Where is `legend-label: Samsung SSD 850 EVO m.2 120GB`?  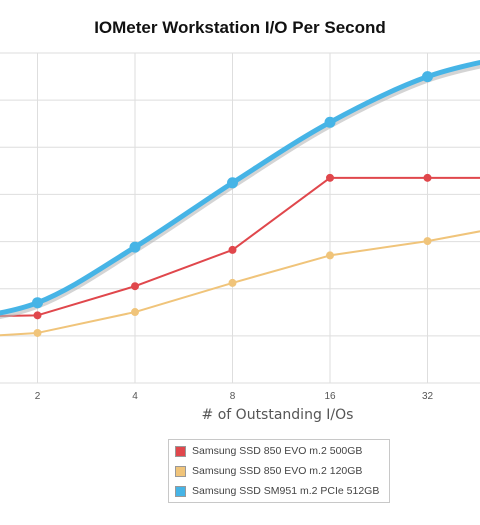 legend-label: Samsung SSD 850 EVO m.2 120GB is located at coordinates (277, 471).